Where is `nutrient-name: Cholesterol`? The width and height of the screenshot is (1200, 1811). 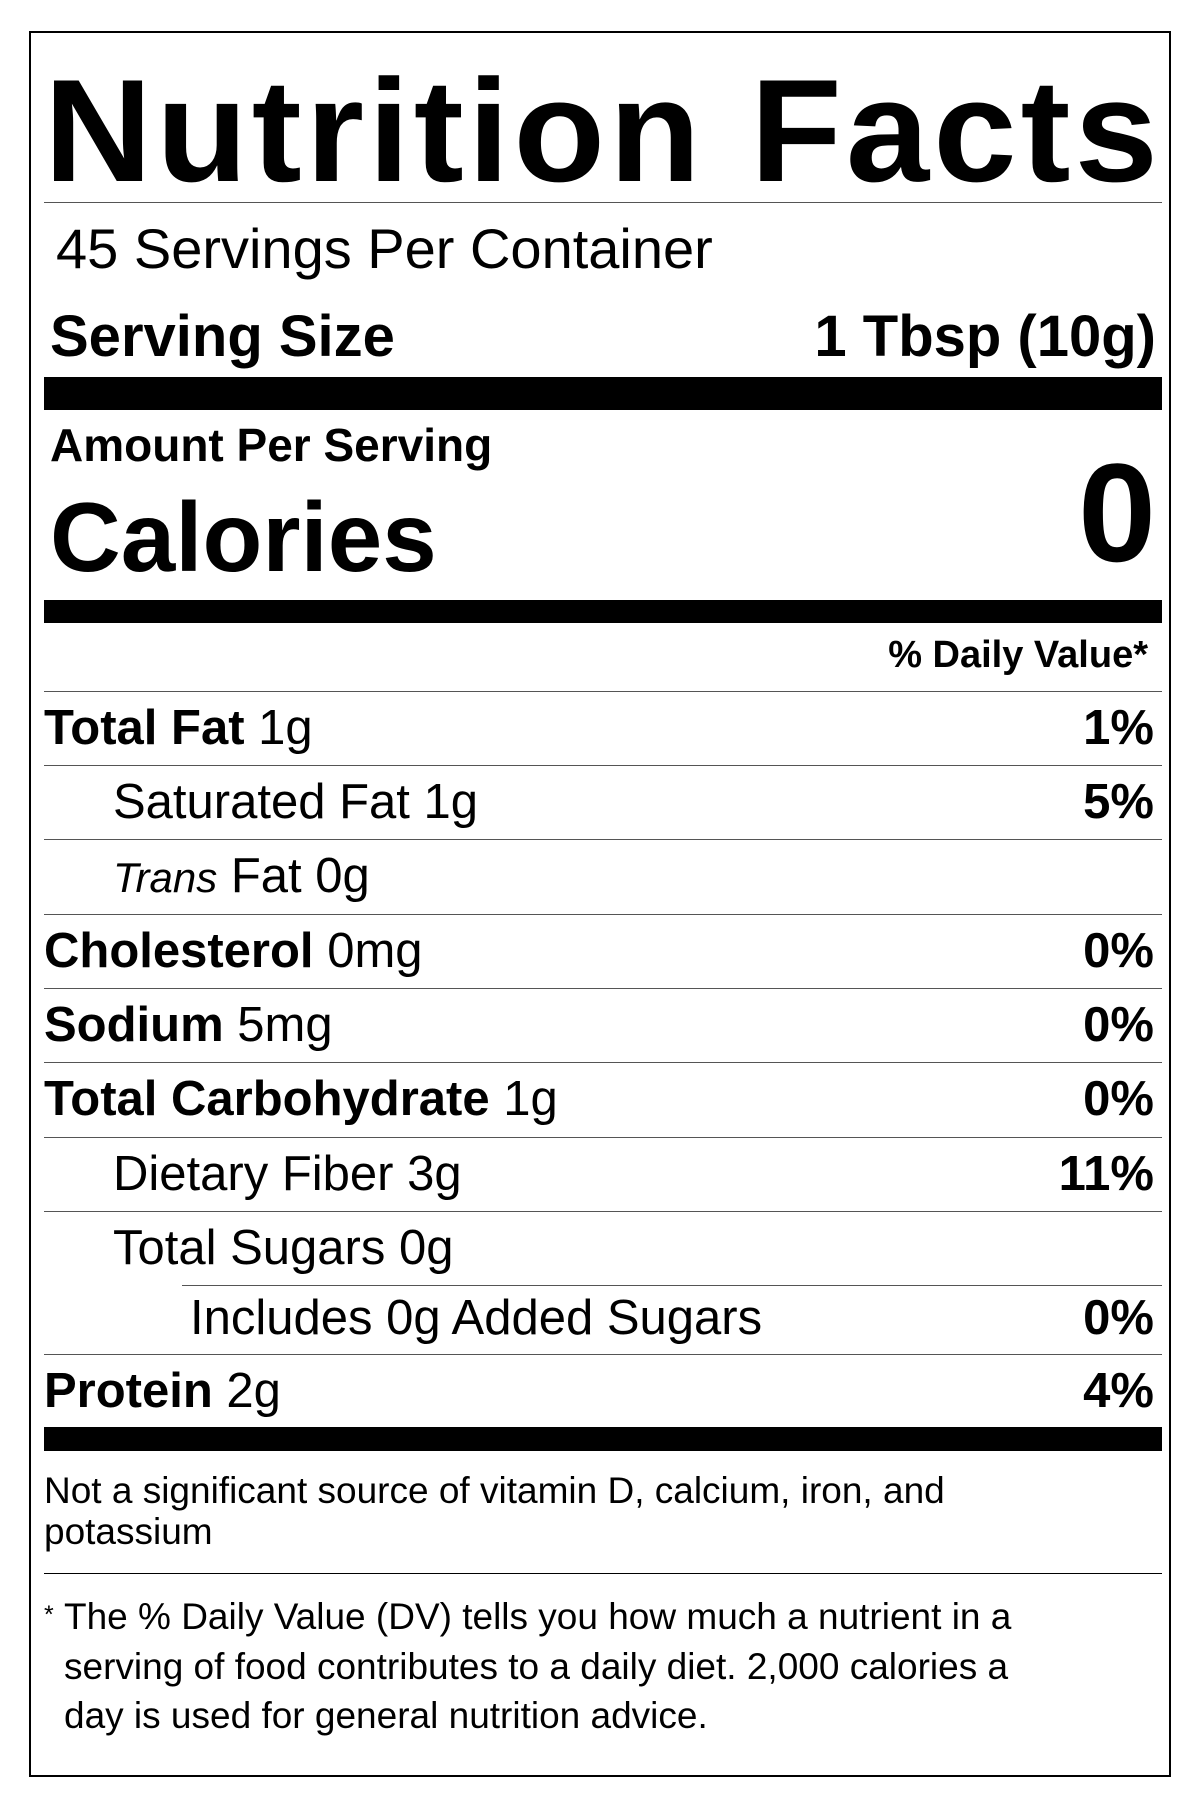
nutrient-name: Cholesterol is located at coordinates (179, 951).